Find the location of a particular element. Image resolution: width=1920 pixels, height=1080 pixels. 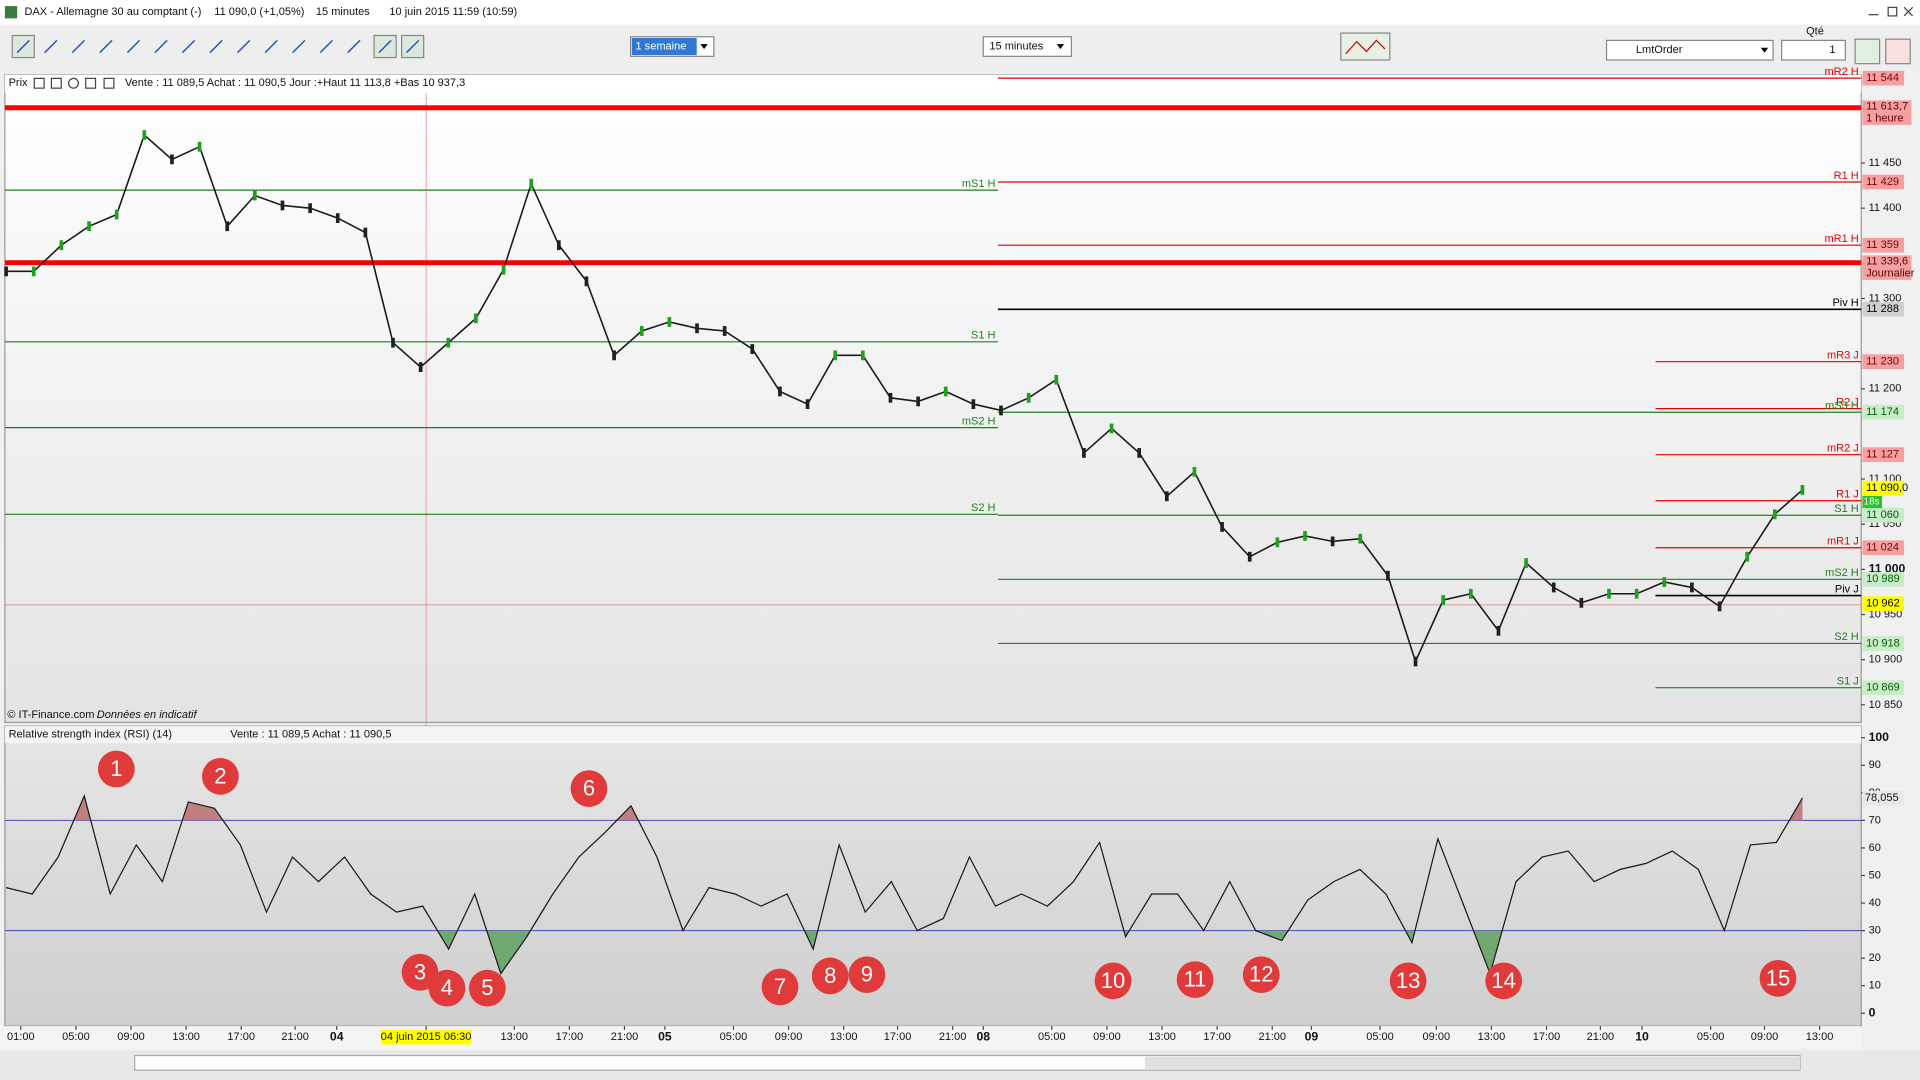

y-tick-label: 10 850 is located at coordinates (1886, 705).